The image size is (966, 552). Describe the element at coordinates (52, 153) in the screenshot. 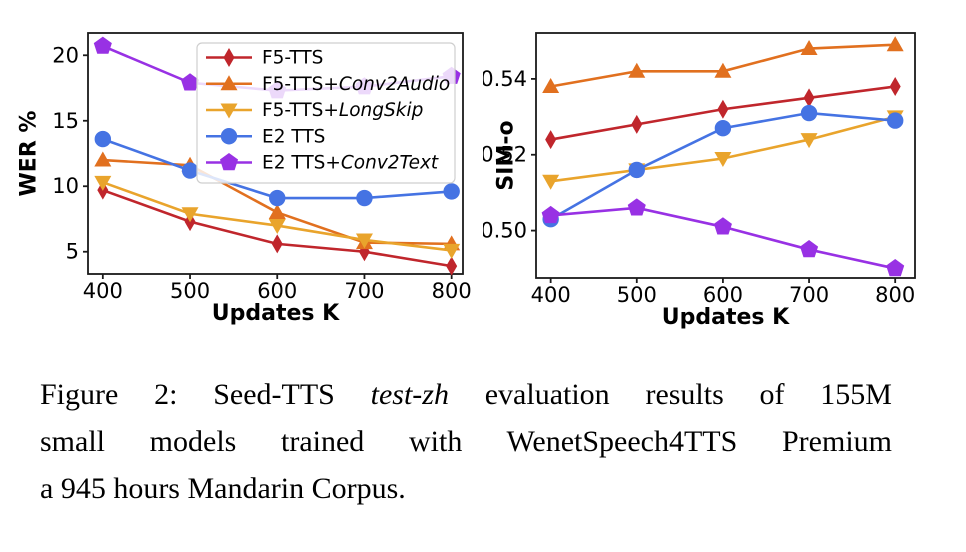

I see `y-axis: 5 10 15 20 WER %` at that location.